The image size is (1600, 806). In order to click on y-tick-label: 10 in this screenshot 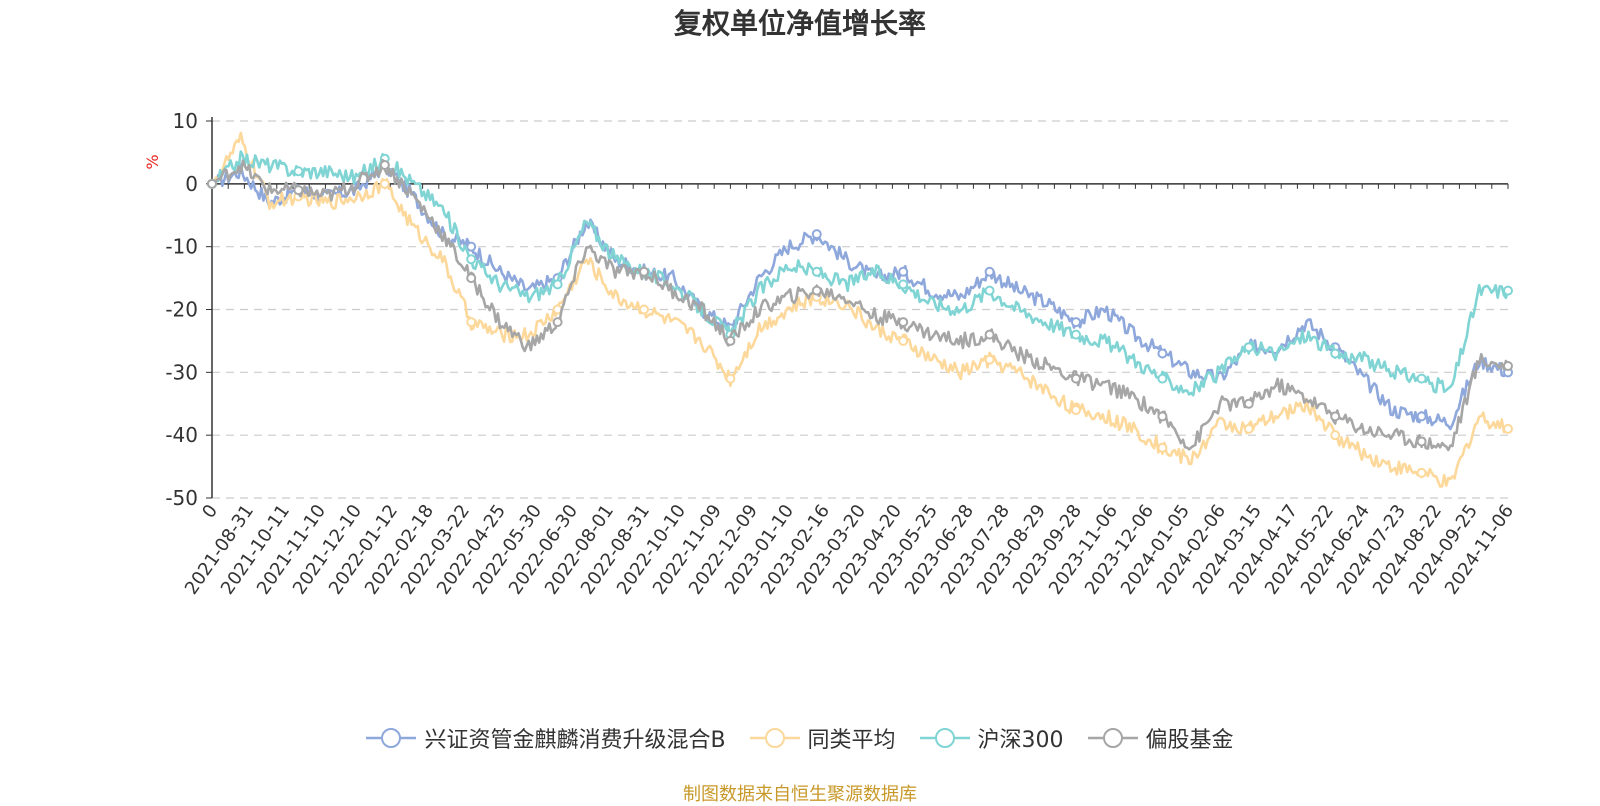, I will do `click(185, 121)`.